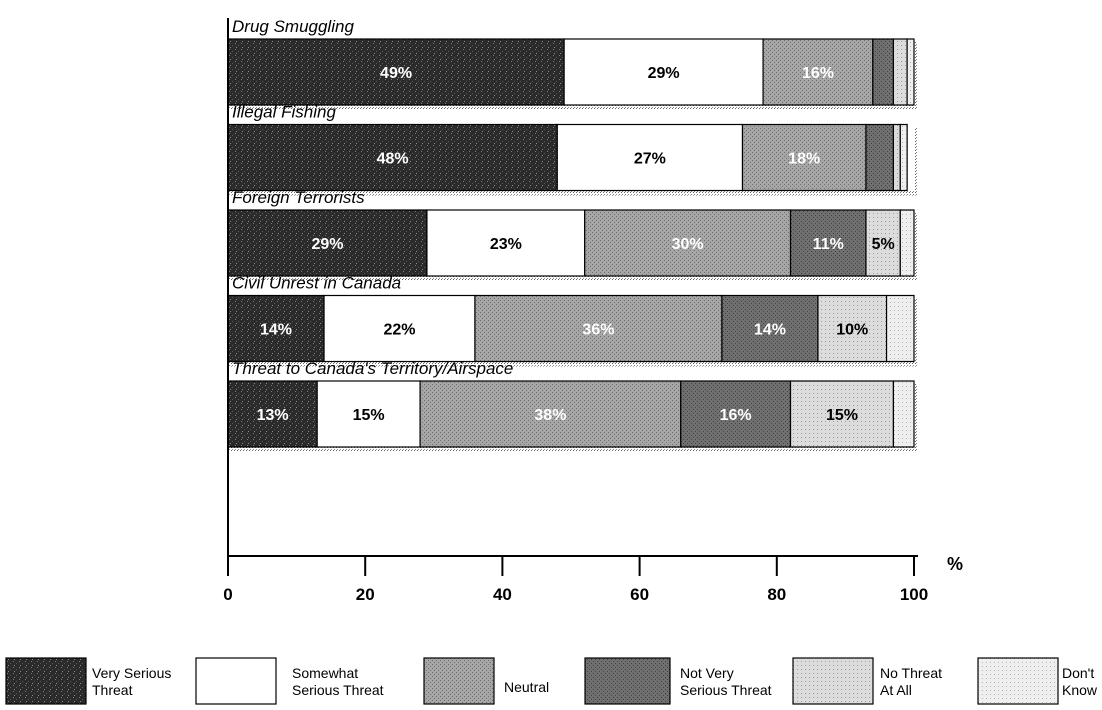 The width and height of the screenshot is (1102, 710). I want to click on legend-label: Know, so click(1080, 690).